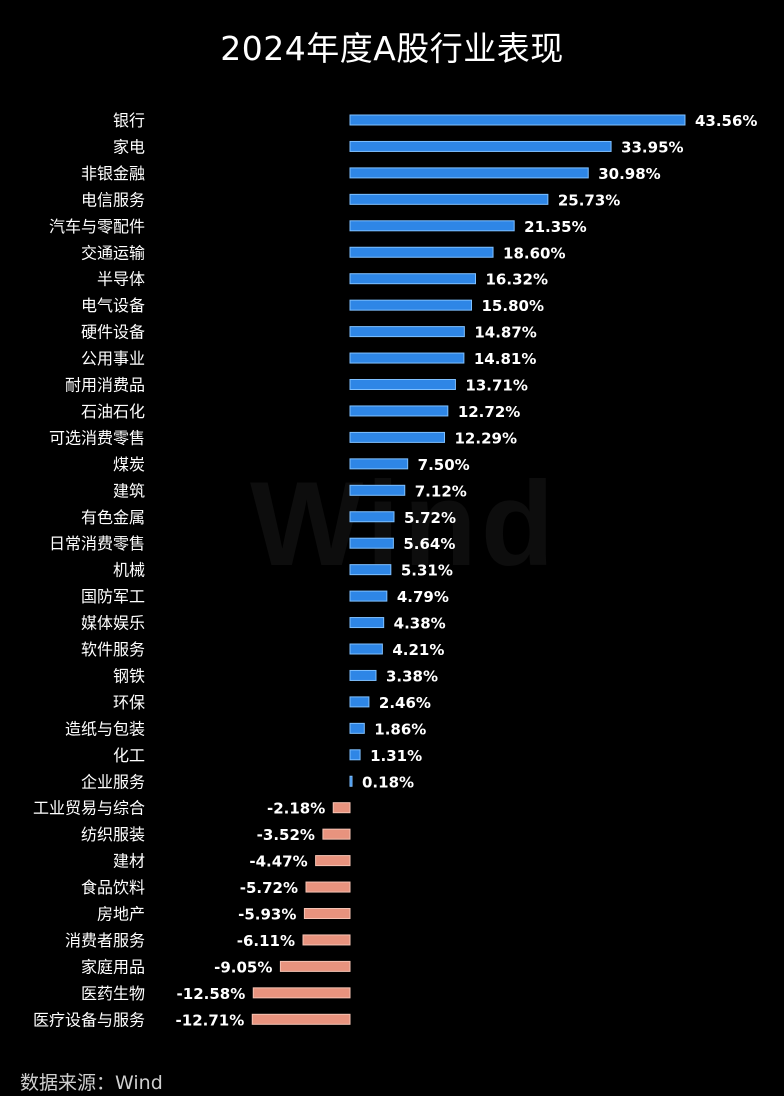 The height and width of the screenshot is (1096, 784). I want to click on value-label: -9.05%, so click(243, 967).